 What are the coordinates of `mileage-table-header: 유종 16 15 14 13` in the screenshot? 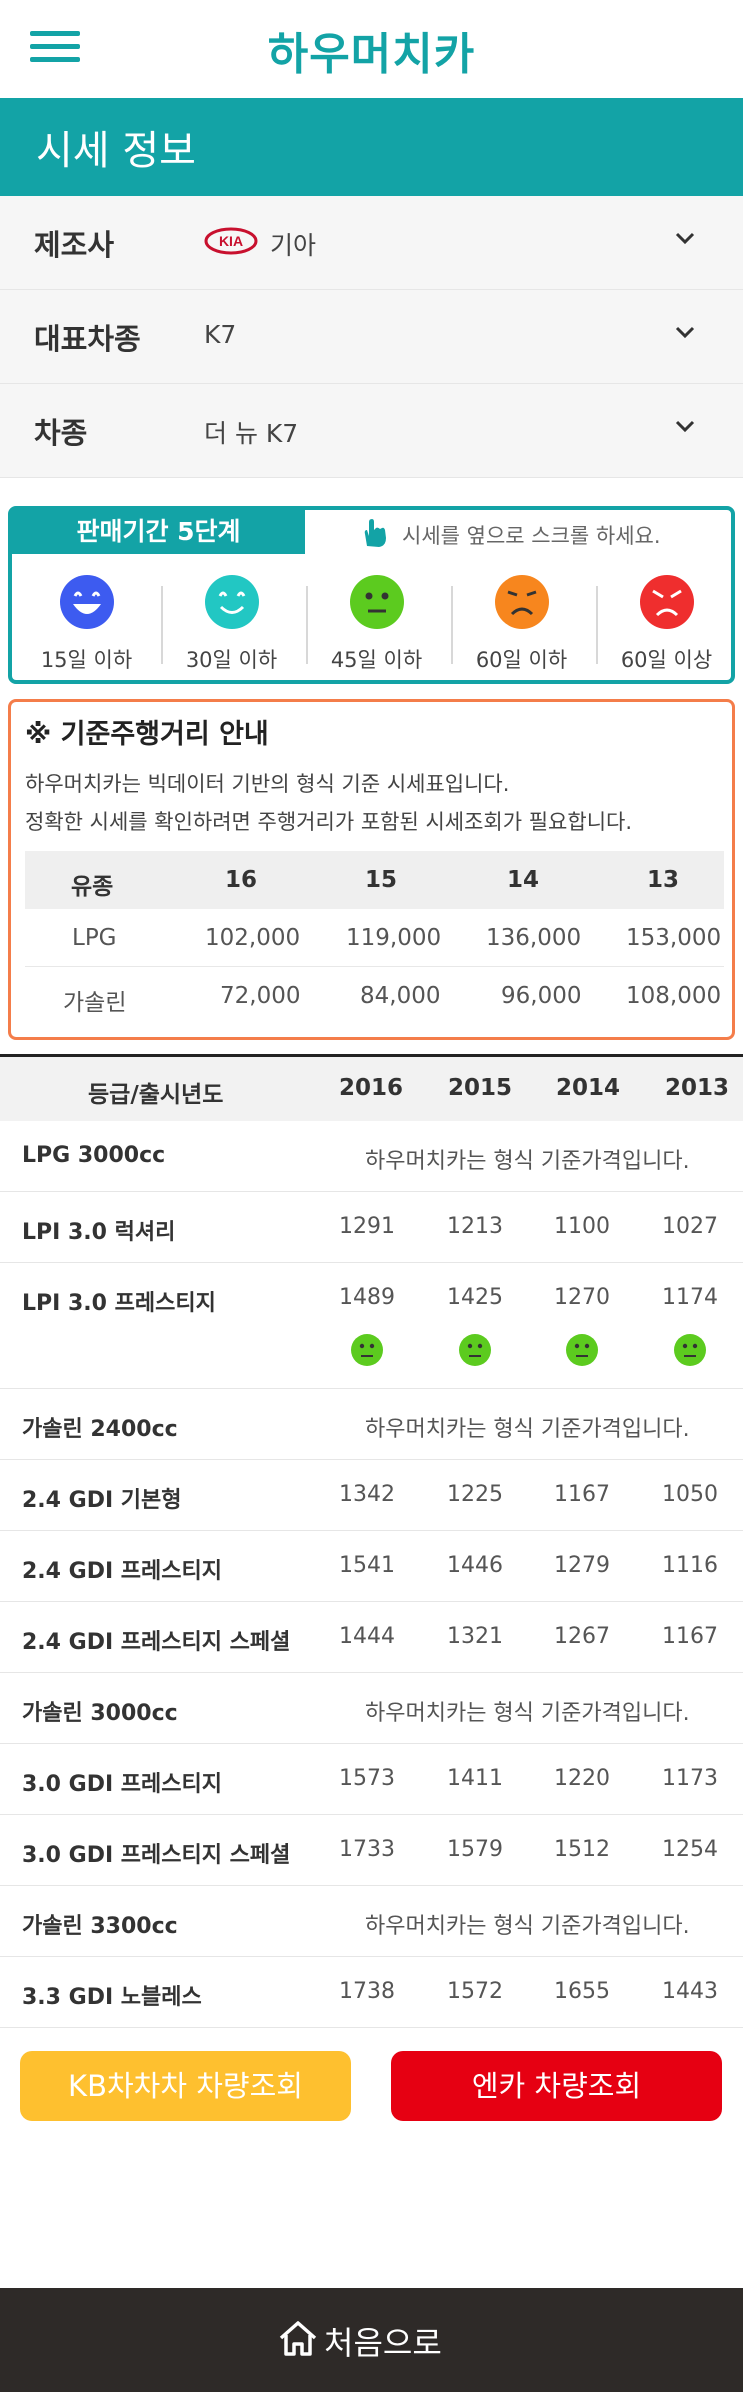 It's located at (374, 880).